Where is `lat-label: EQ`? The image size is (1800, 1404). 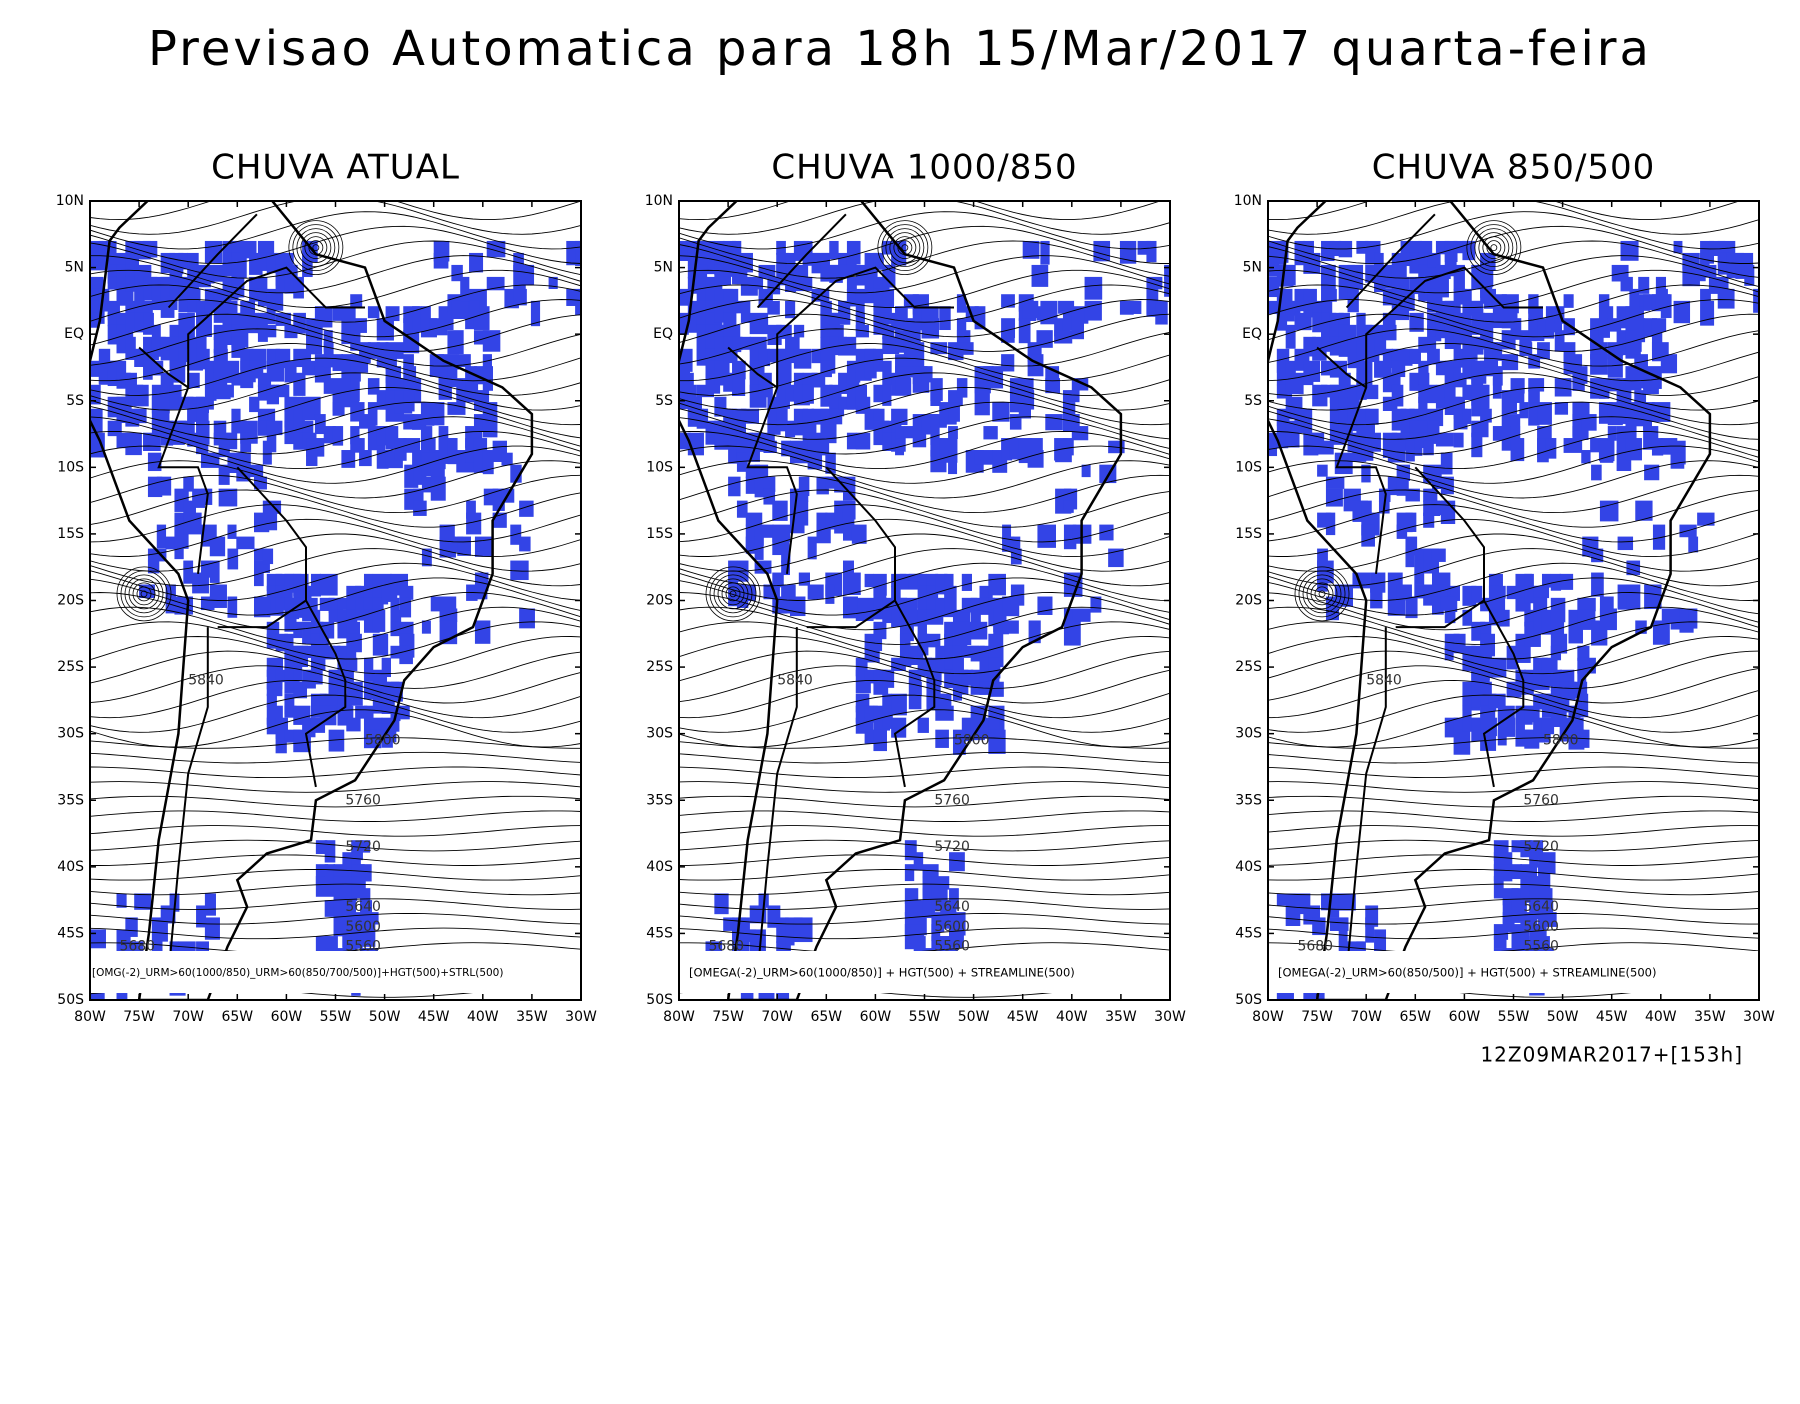
lat-label: EQ is located at coordinates (663, 334).